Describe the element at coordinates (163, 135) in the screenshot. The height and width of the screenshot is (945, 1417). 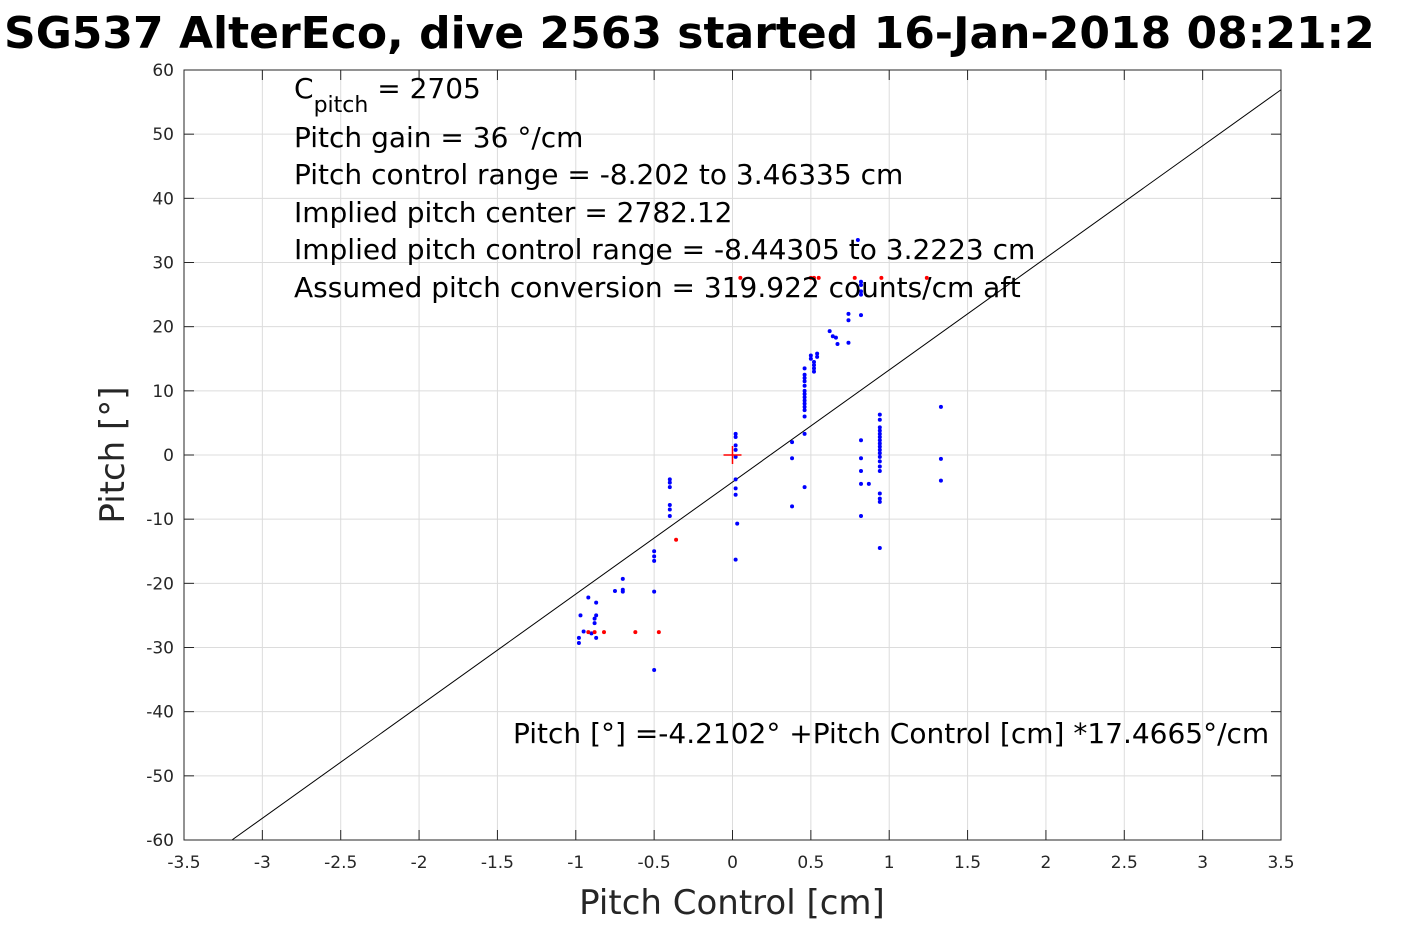
I see `y-tick-label: 50` at that location.